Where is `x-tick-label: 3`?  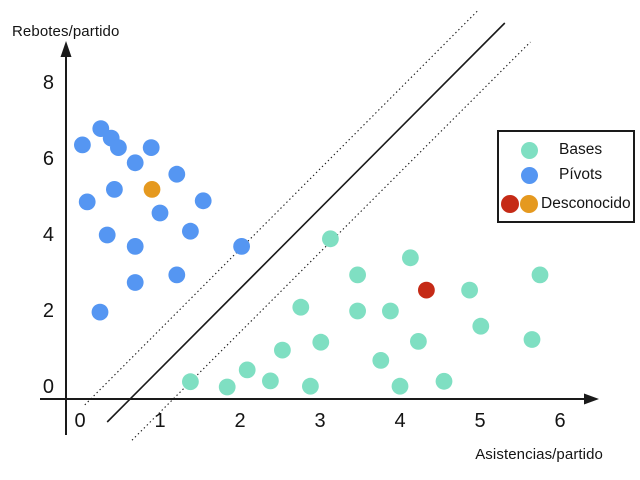 x-tick-label: 3 is located at coordinates (320, 421).